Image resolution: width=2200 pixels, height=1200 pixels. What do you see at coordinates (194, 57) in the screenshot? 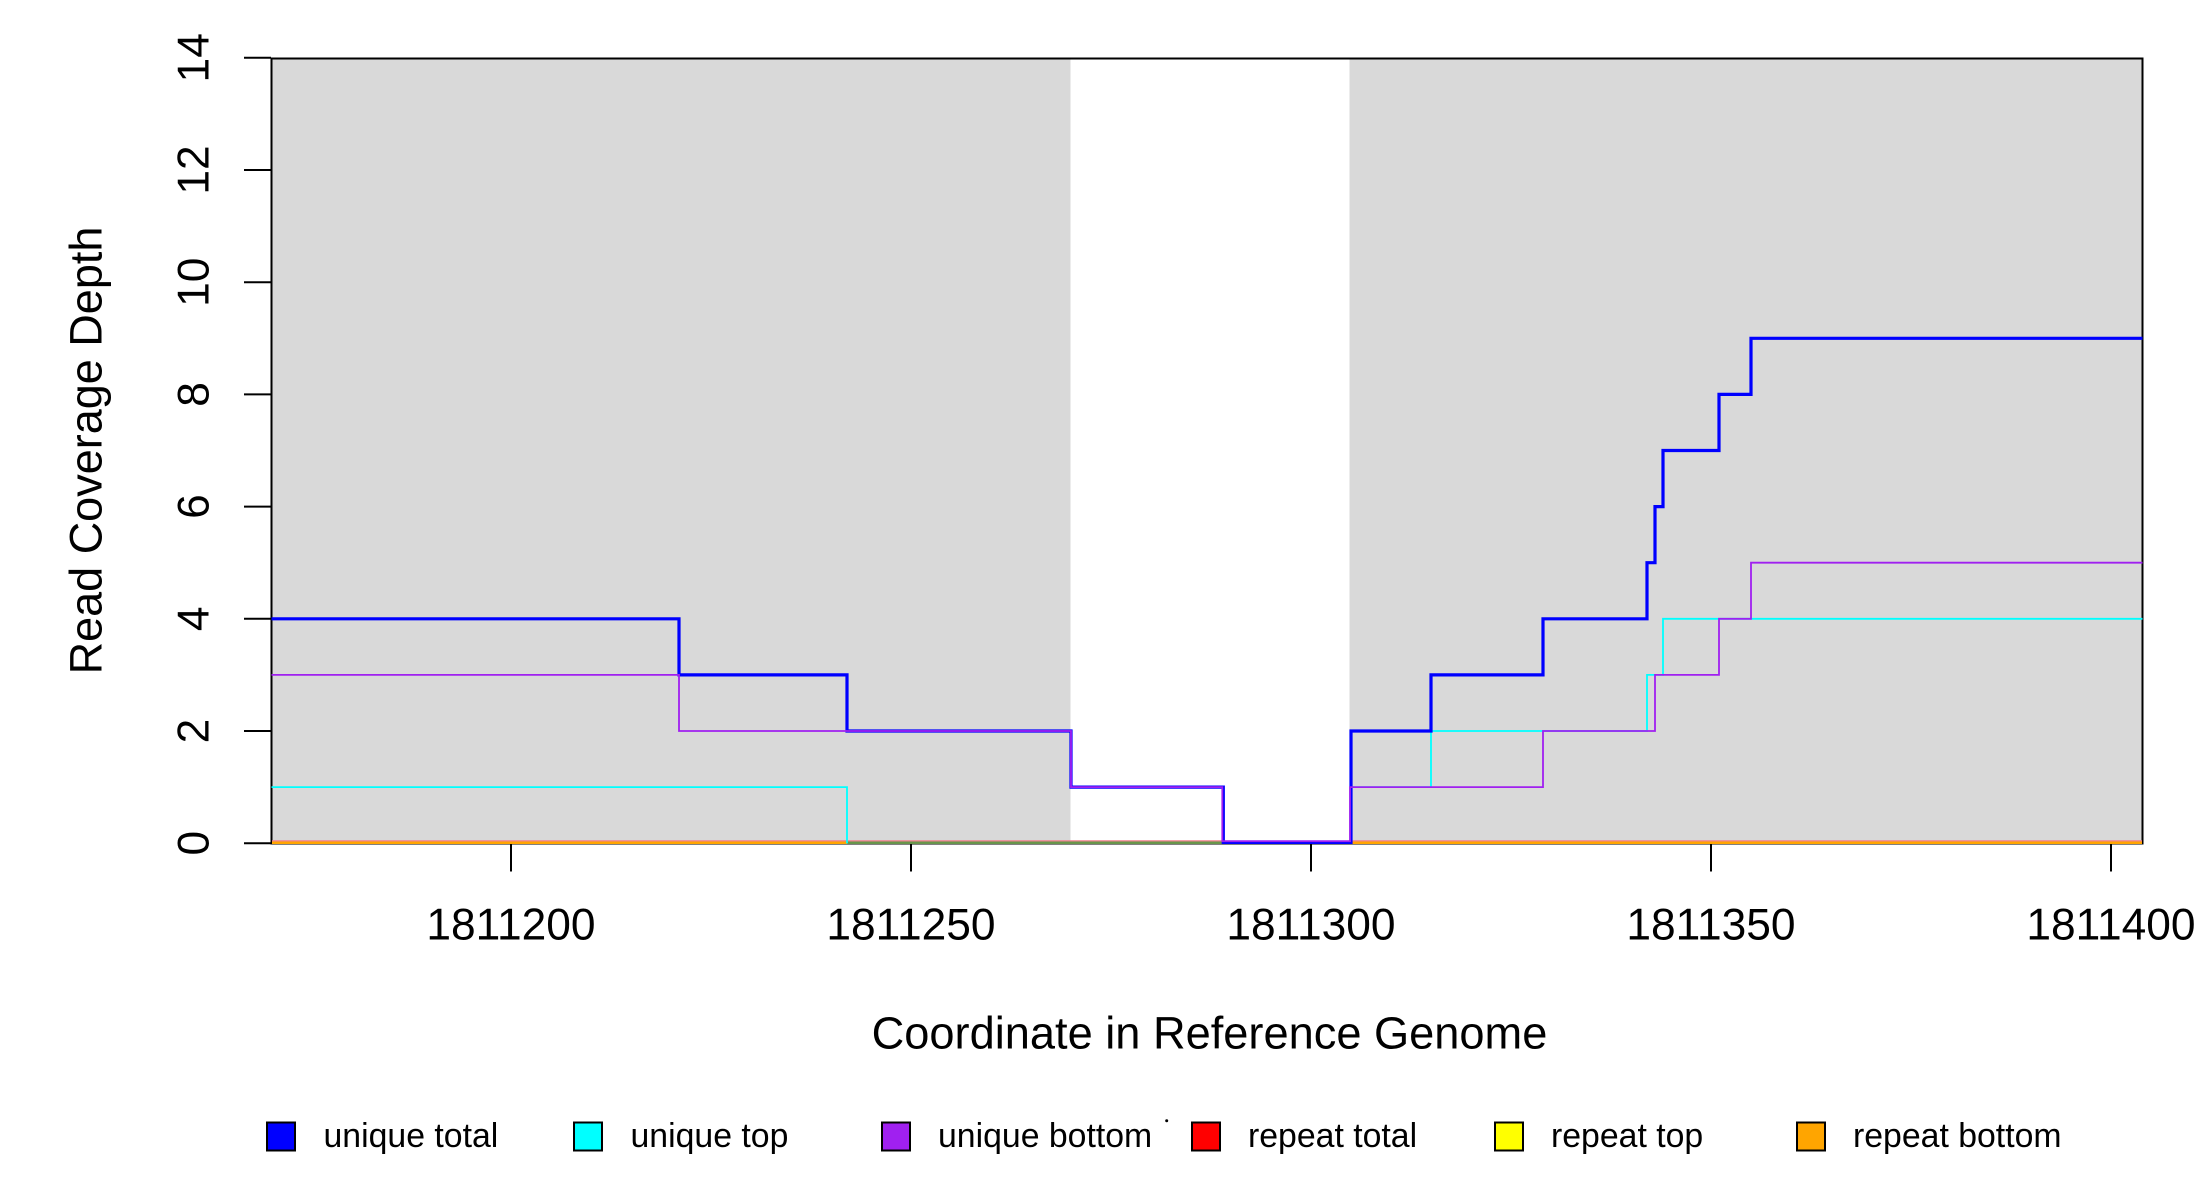
I see `svg-text: 14` at bounding box center [194, 57].